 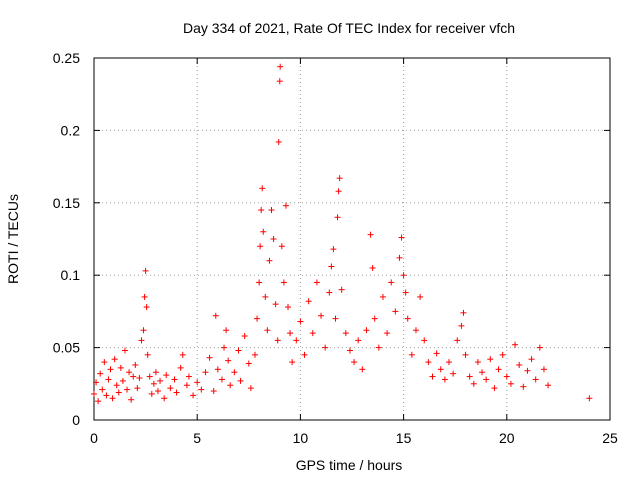 I want to click on x-tick-label: 0, so click(x=94, y=438).